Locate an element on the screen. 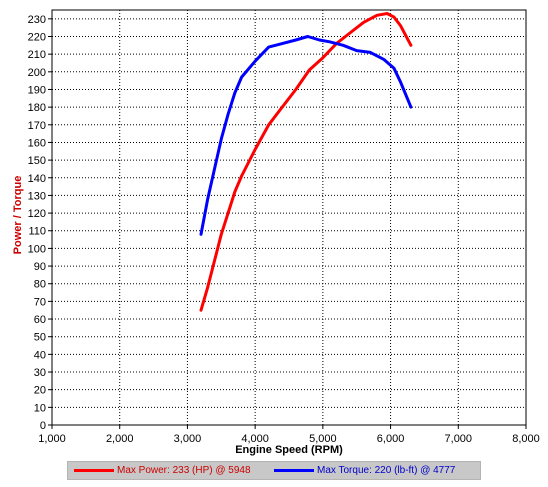 Image resolution: width=548 pixels, height=487 pixels. y-tick-label: 70 is located at coordinates (40, 302).